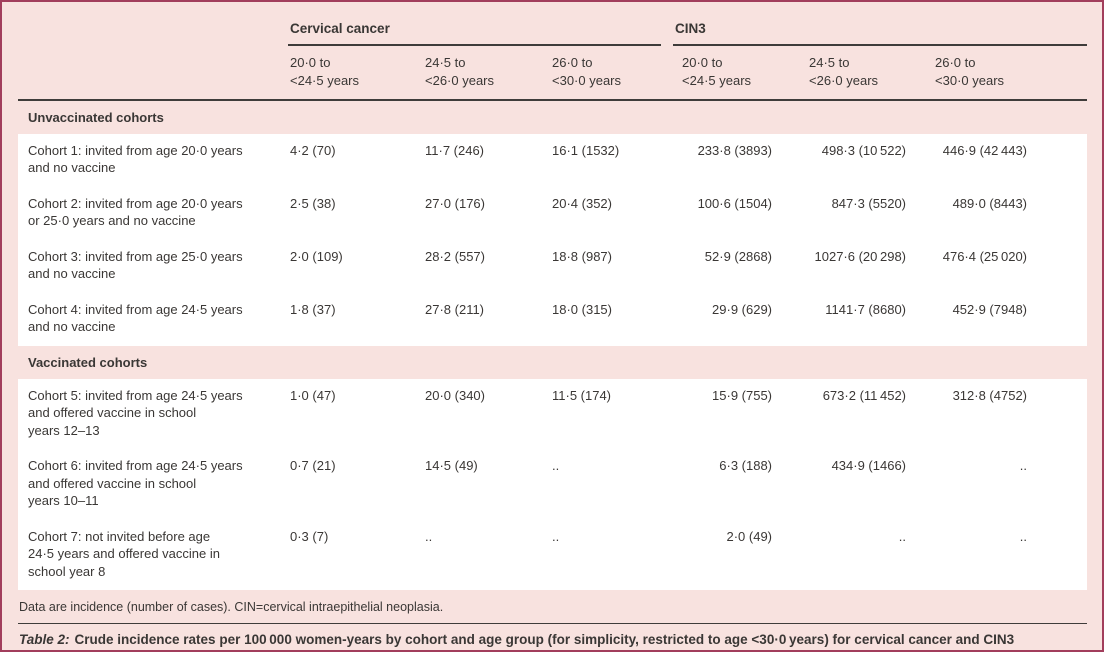 Image resolution: width=1104 pixels, height=652 pixels. I want to click on value-cell: 1·8 (37), so click(313, 309).